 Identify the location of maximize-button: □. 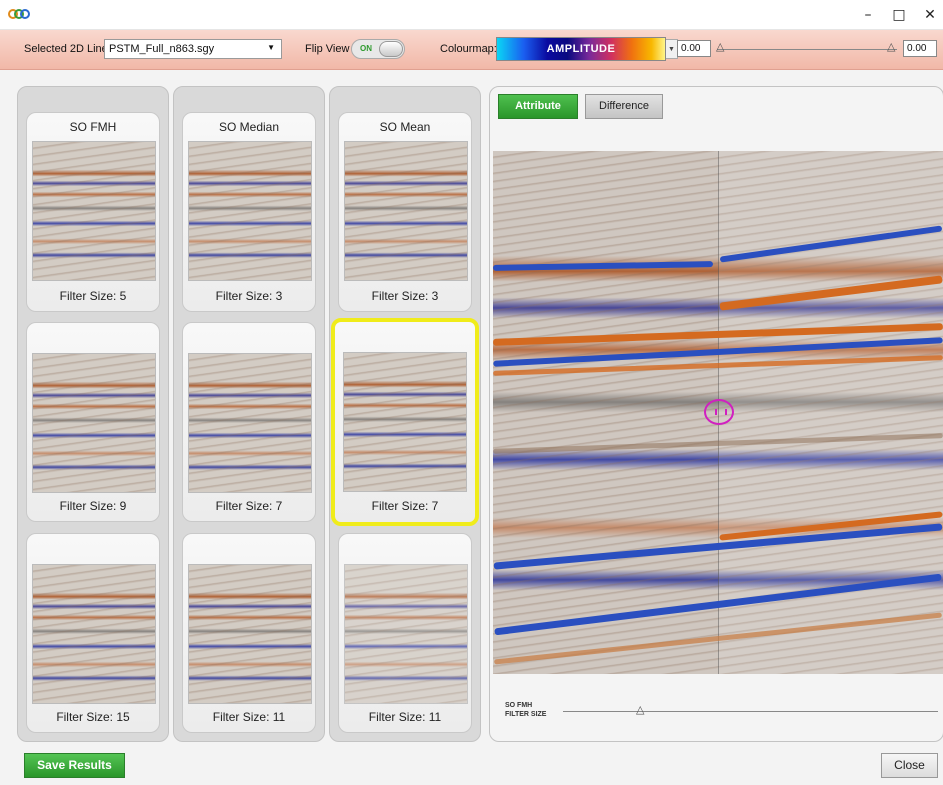
(899, 15).